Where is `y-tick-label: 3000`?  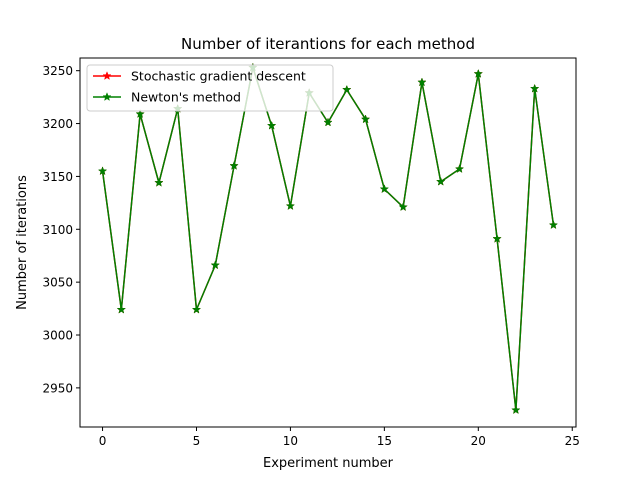
y-tick-label: 3000 is located at coordinates (57, 336).